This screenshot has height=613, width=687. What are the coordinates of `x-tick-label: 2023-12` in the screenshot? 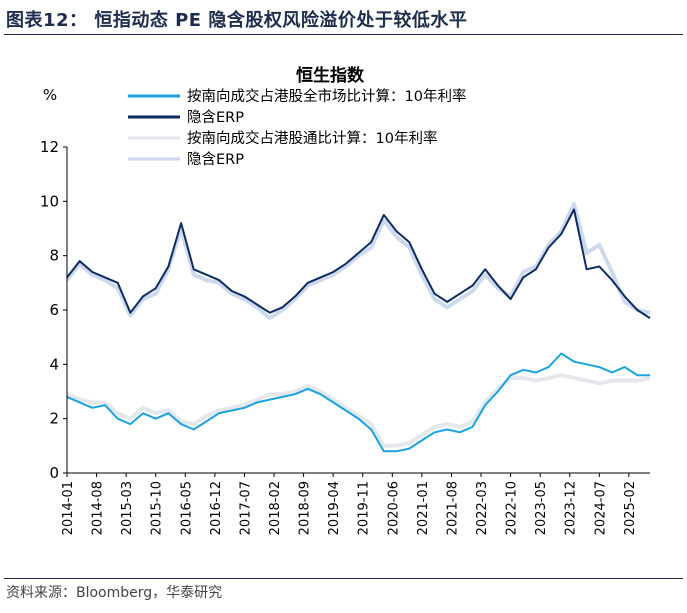 It's located at (571, 508).